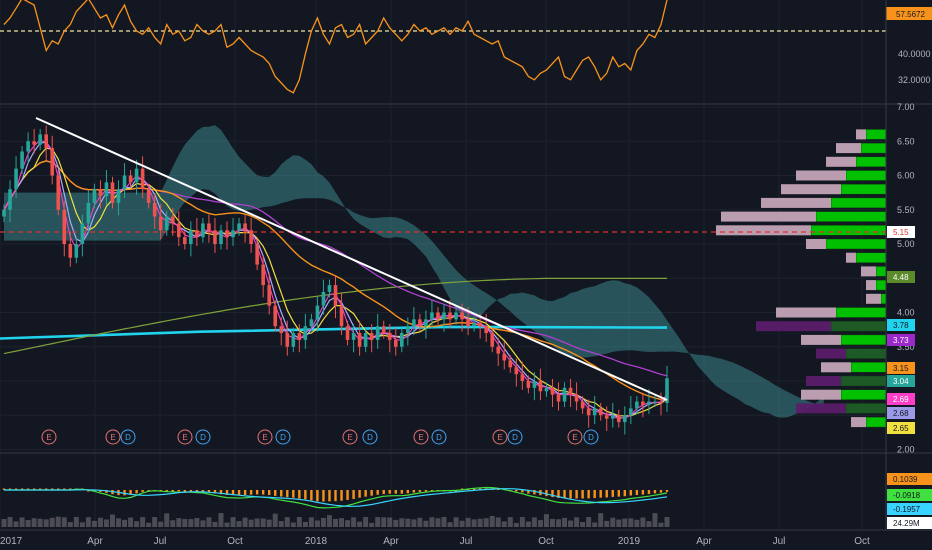  What do you see at coordinates (901, 413) in the screenshot?
I see `price-badge-label-7: 2.68` at bounding box center [901, 413].